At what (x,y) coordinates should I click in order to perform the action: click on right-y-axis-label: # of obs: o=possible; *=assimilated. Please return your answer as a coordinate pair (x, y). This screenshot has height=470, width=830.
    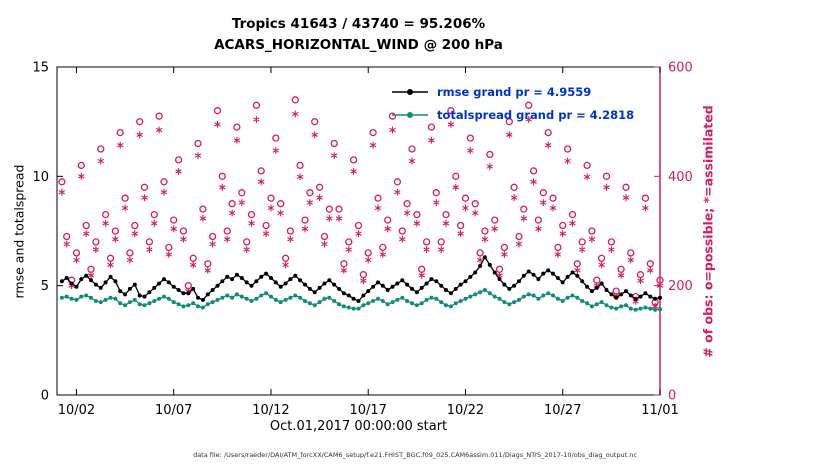
    Looking at the image, I should click on (708, 231).